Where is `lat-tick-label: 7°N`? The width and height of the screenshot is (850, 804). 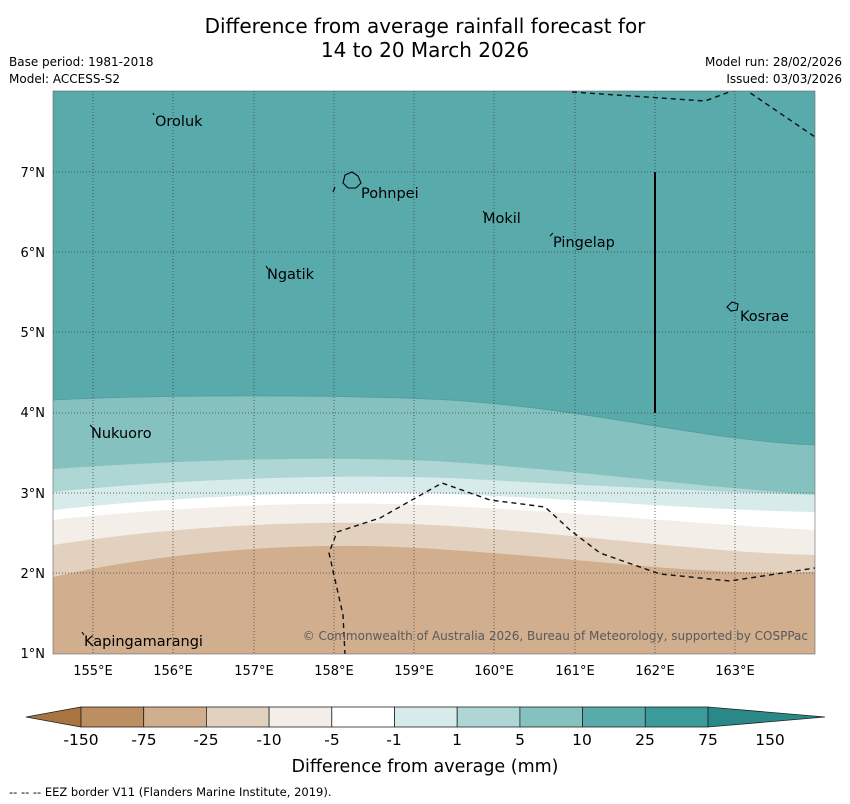 lat-tick-label: 7°N is located at coordinates (33, 173).